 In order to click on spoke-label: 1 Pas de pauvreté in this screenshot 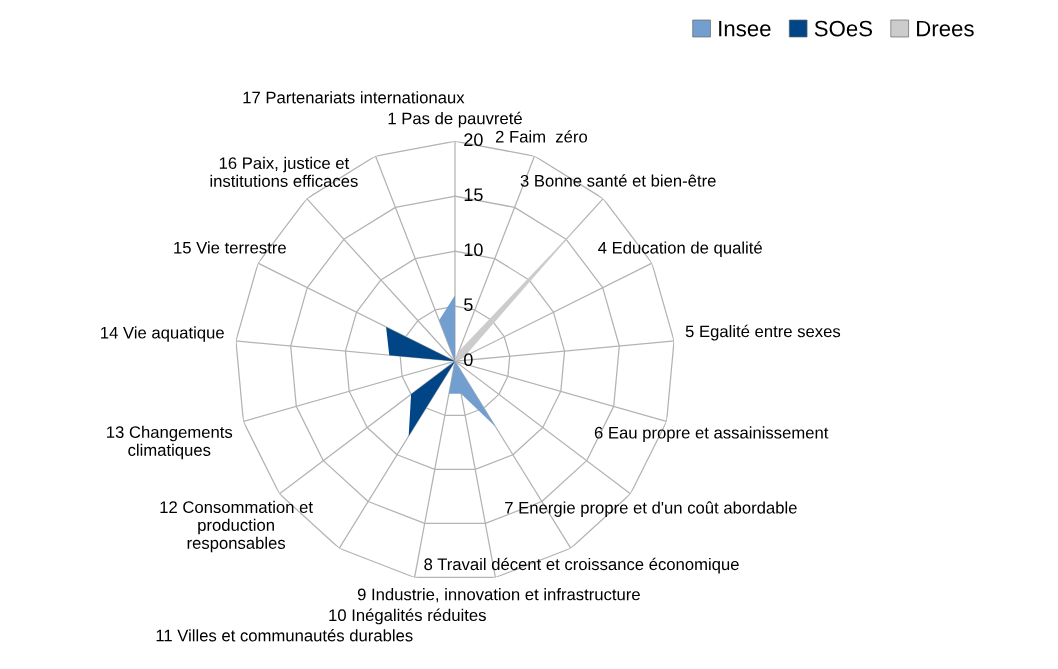, I will do `click(455, 119)`.